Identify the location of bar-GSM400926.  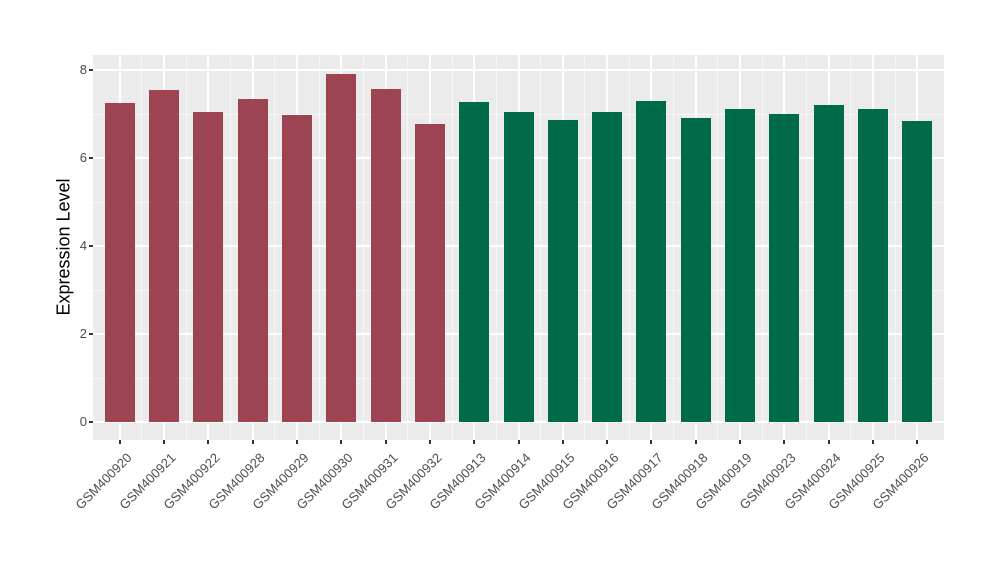
(917, 272).